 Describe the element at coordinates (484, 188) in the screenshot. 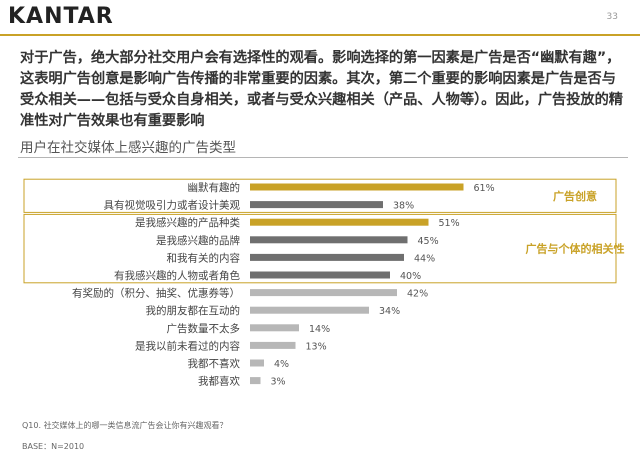

I see `value-label: 61%` at that location.